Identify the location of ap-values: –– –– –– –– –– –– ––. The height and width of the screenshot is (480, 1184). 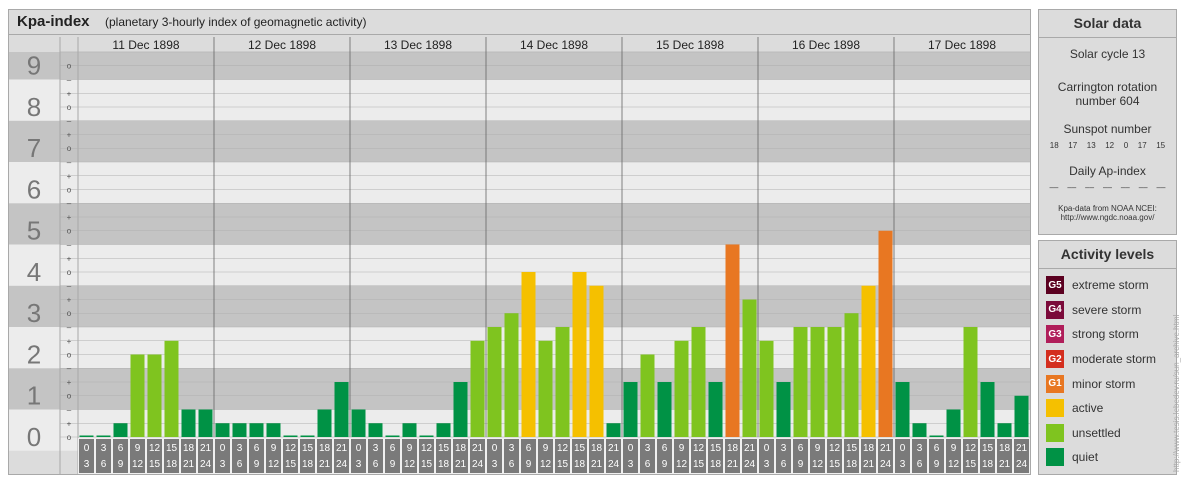
(1107, 187).